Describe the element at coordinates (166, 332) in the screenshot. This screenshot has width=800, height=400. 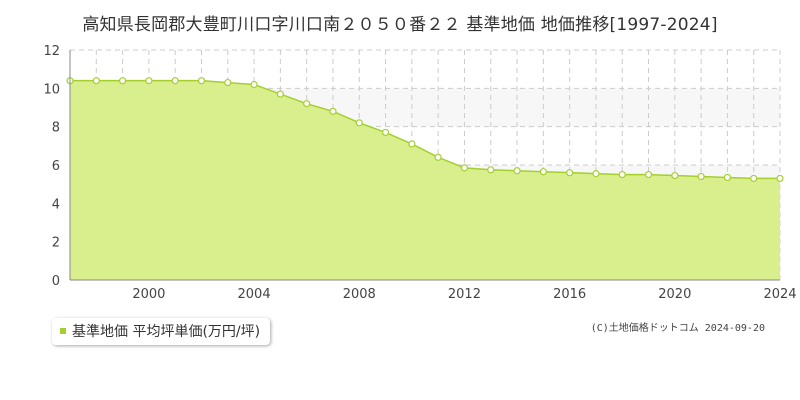
I see `legend-label: 基準地価 平均坪単価(万円/坪)` at that location.